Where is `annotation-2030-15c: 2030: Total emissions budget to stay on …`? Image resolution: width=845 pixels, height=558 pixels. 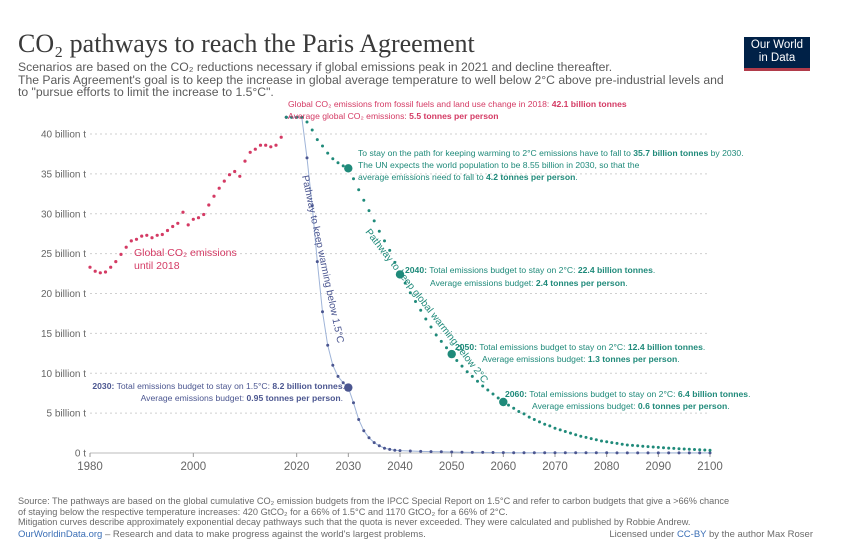 annotation-2030-15c: 2030: Total emissions budget to stay on … is located at coordinates (218, 386).